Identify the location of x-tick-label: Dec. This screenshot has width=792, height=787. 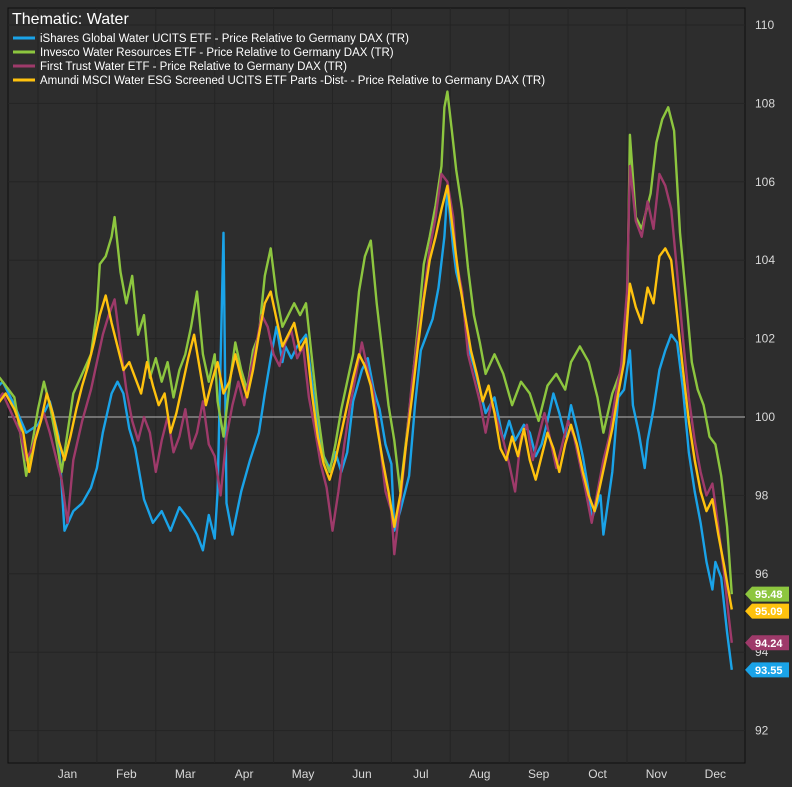
(715, 774).